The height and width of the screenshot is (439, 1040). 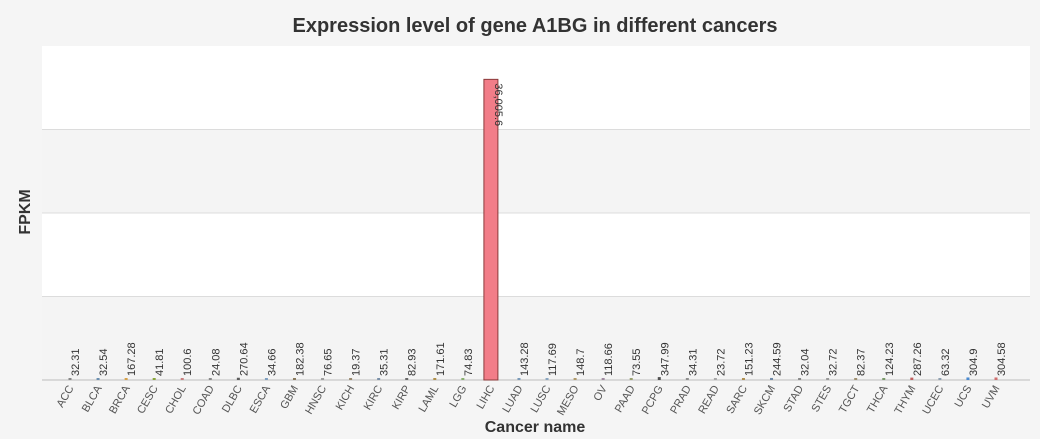 I want to click on bar-read, so click(x=715, y=379).